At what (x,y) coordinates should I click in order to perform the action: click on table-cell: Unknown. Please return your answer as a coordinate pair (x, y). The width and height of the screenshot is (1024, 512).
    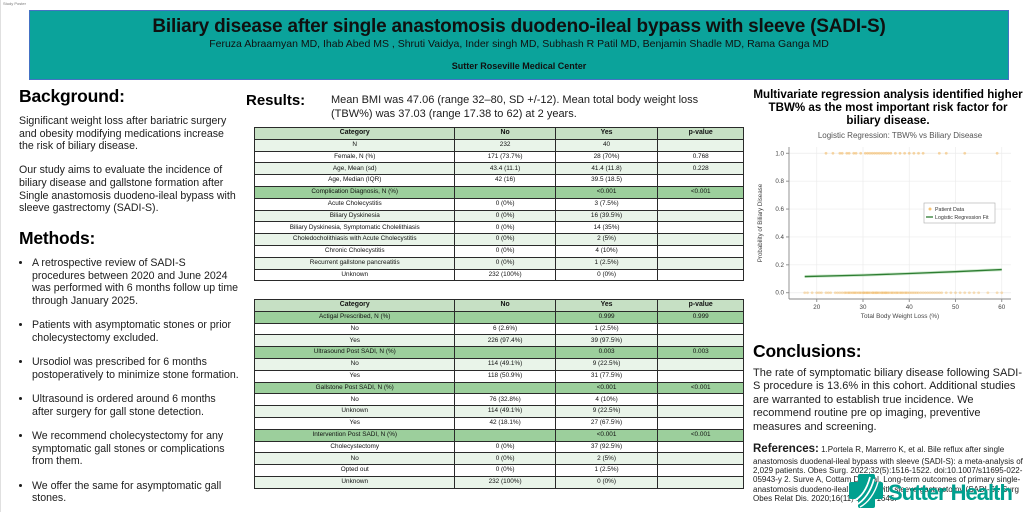
    Looking at the image, I should click on (354, 275).